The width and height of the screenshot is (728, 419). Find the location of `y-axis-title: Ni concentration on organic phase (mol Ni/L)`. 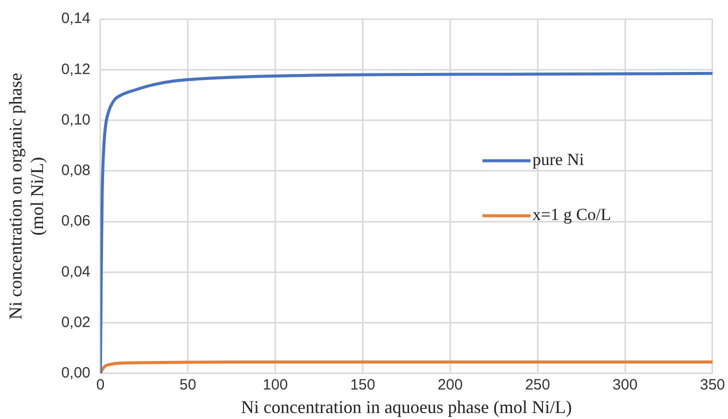

y-axis-title: Ni concentration on organic phase (mol Ni/L) is located at coordinates (27, 196).